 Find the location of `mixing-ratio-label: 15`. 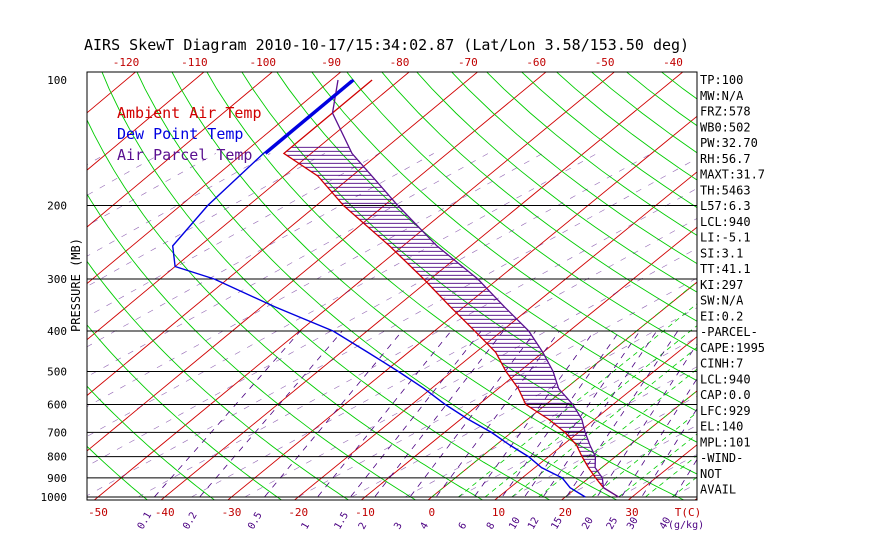

mixing-ratio-label: 15 is located at coordinates (557, 524).